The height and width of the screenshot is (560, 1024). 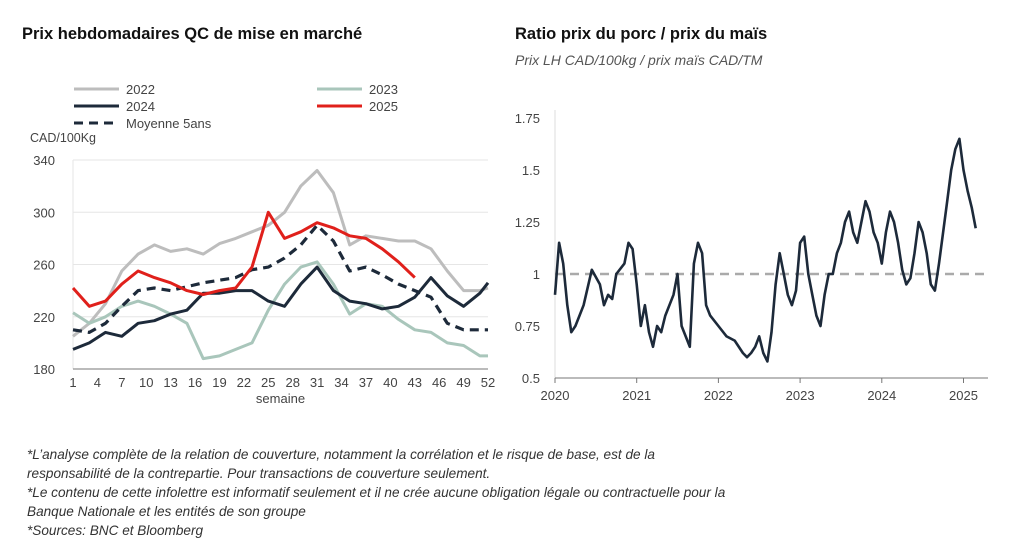 What do you see at coordinates (97, 382) in the screenshot?
I see `x-tick-label: 4` at bounding box center [97, 382].